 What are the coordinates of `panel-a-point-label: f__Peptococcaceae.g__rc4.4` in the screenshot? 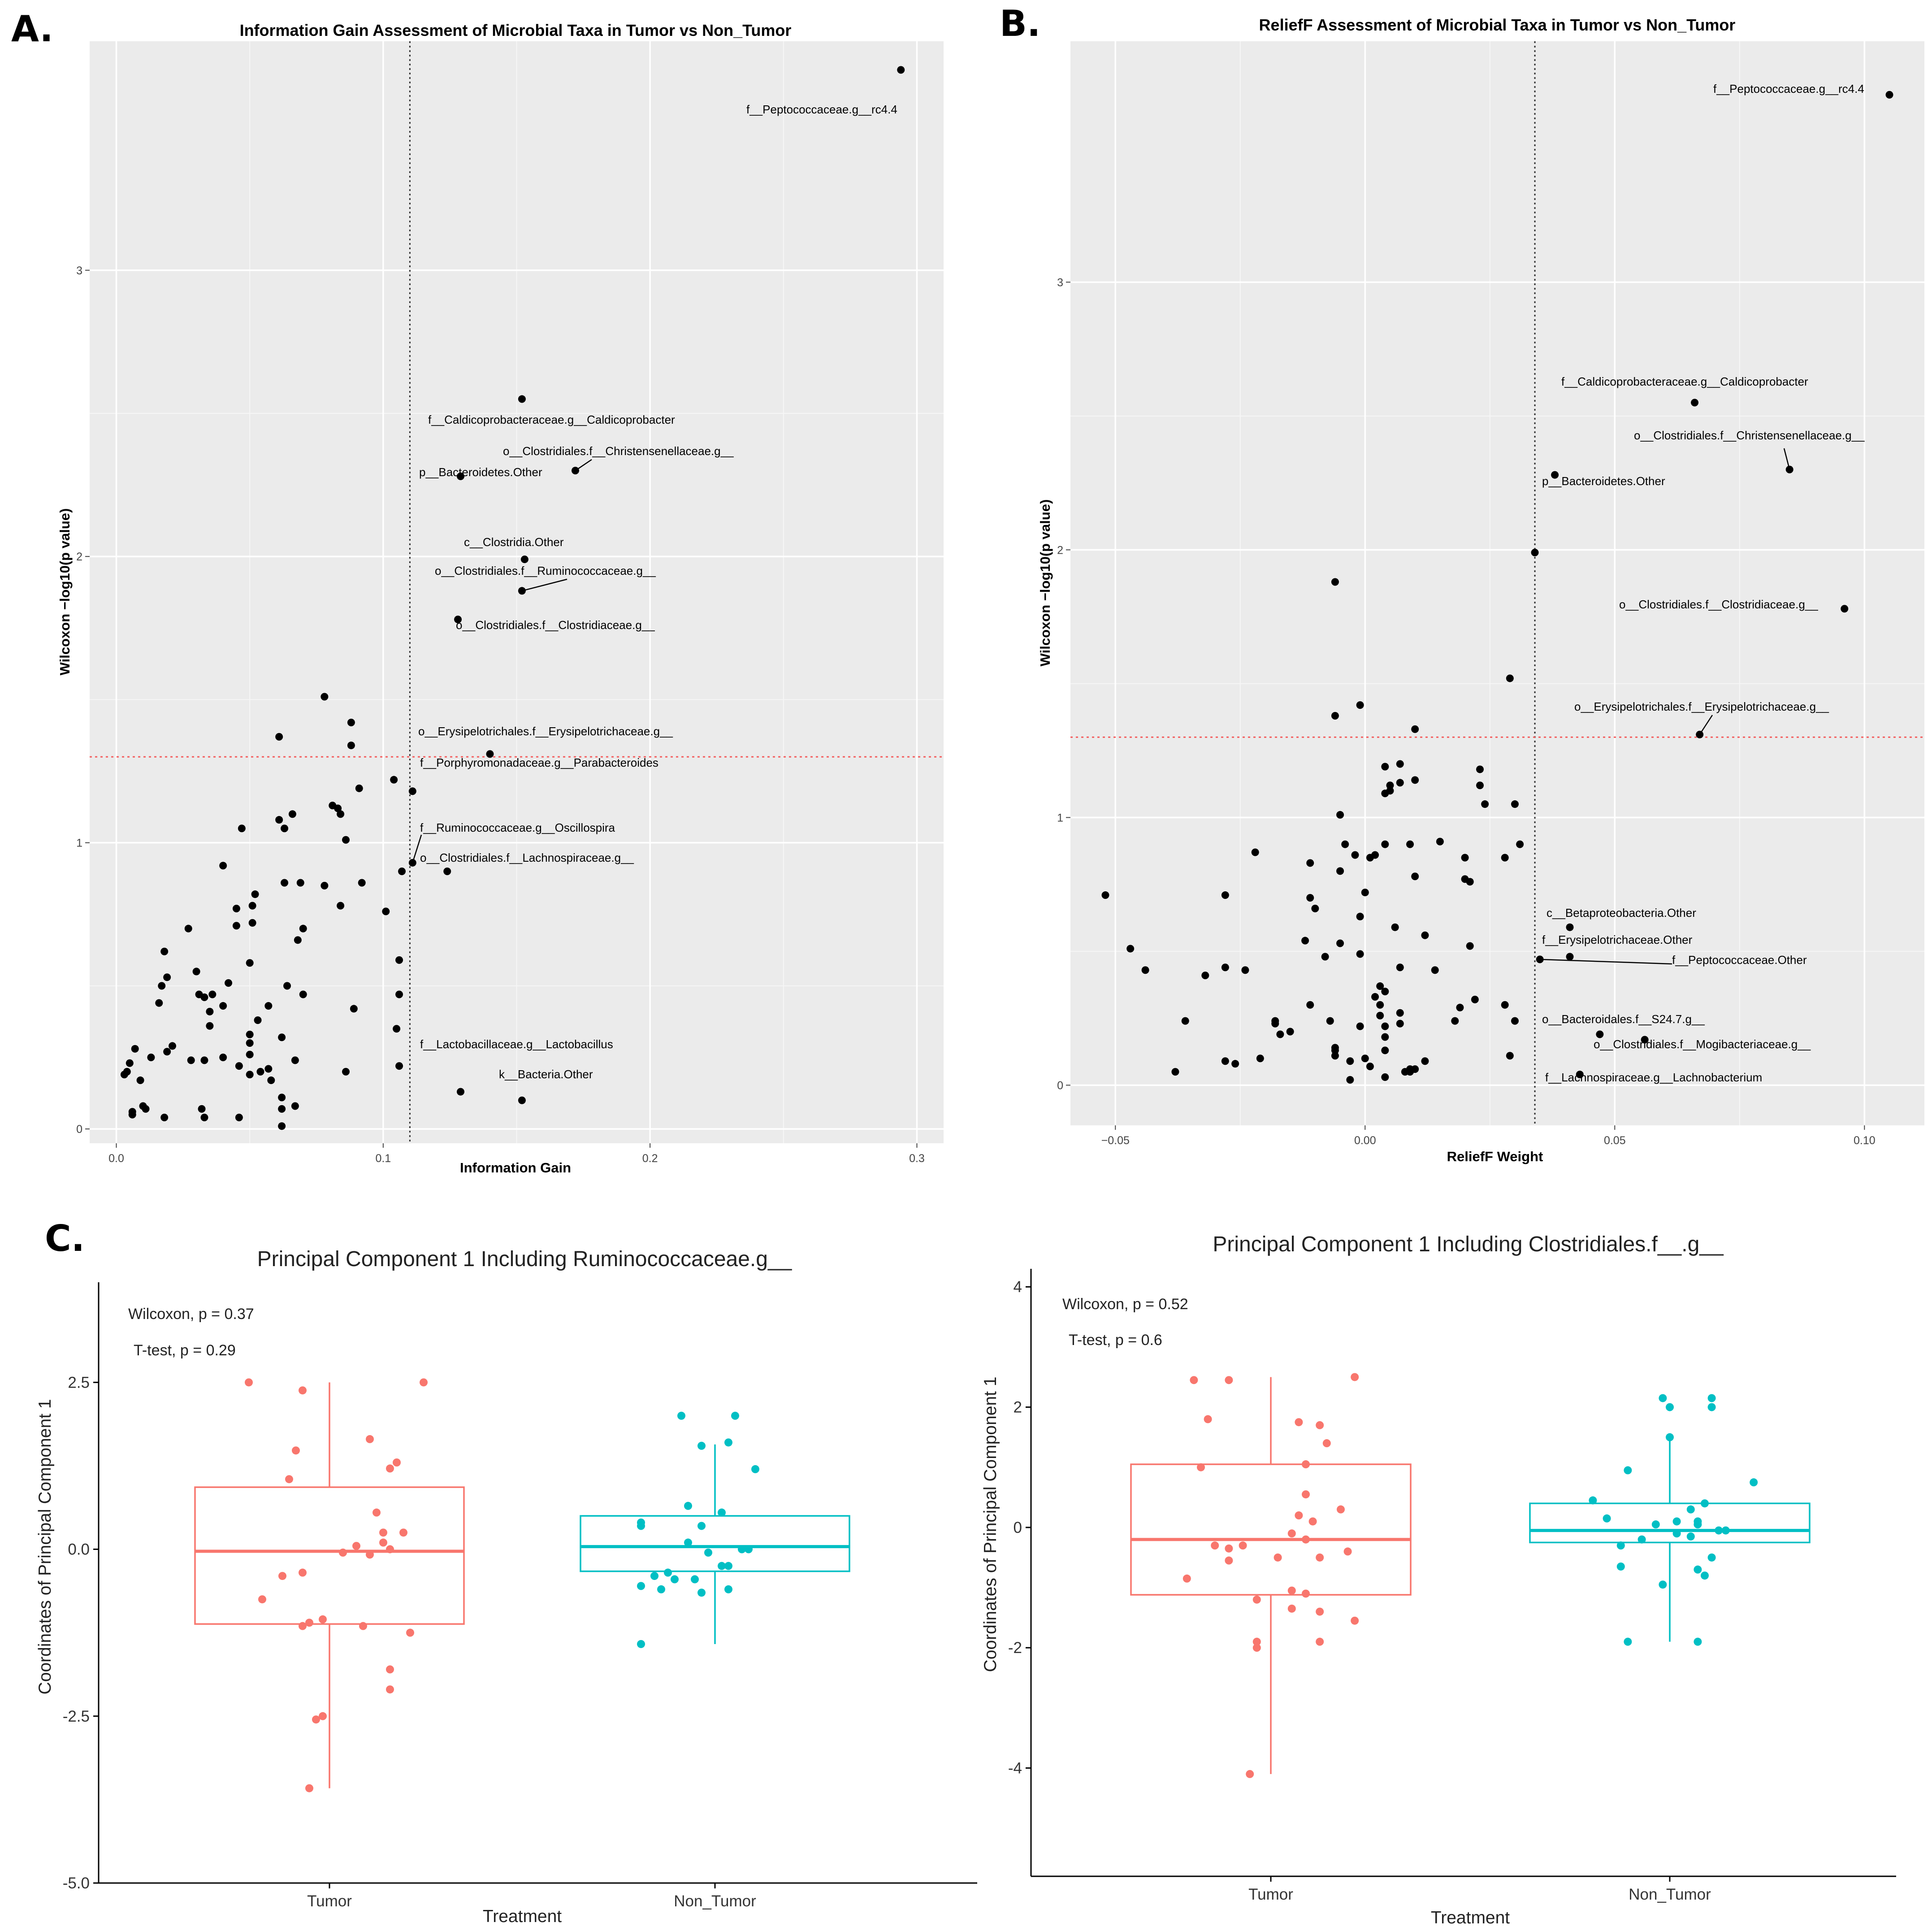 It's located at (821, 109).